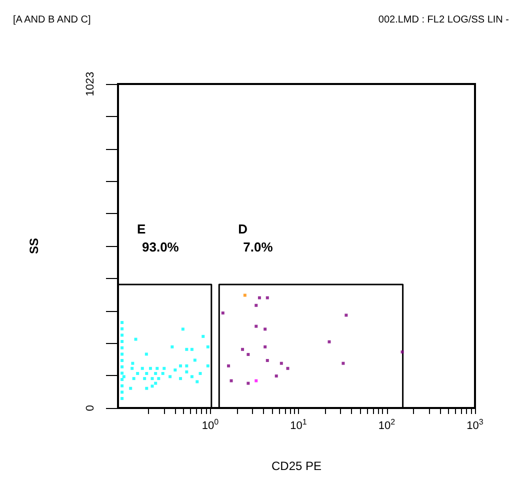 The image size is (518, 480). What do you see at coordinates (161, 246) in the screenshot?
I see `annotation: 93.0%` at bounding box center [161, 246].